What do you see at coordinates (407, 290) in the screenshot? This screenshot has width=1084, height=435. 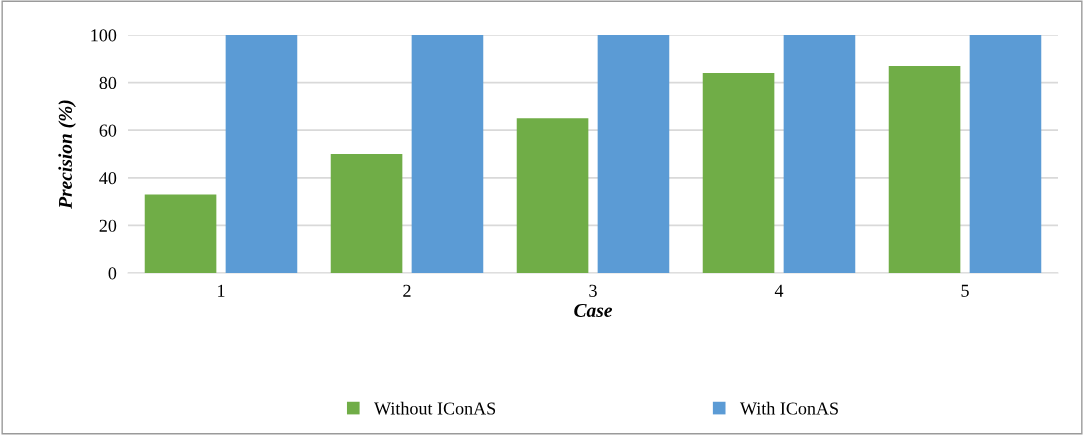 I see `x-tick-label: 2` at bounding box center [407, 290].